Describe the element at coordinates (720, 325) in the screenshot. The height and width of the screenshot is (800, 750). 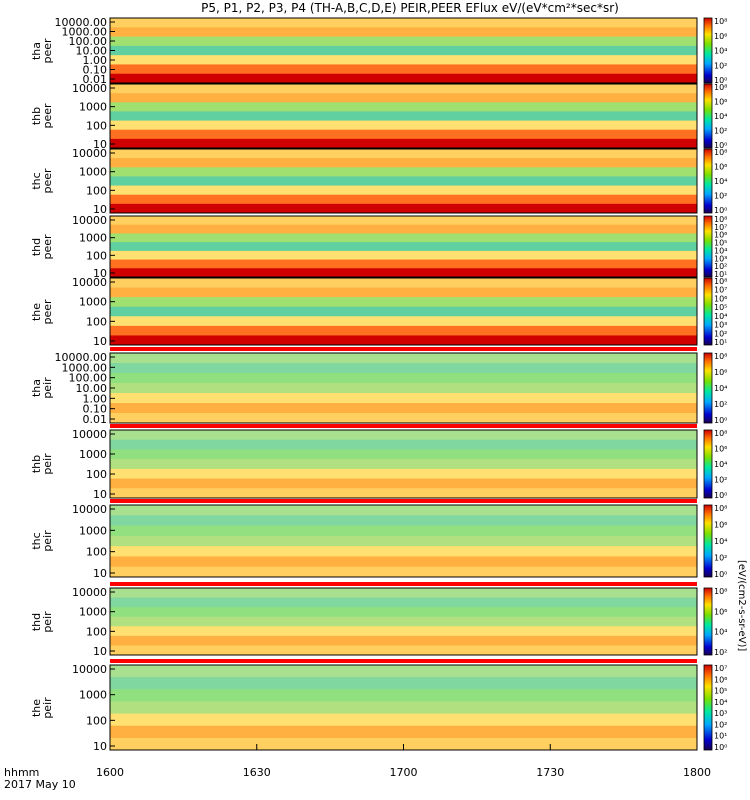
I see `colorbar-tick-label: 10³` at that location.